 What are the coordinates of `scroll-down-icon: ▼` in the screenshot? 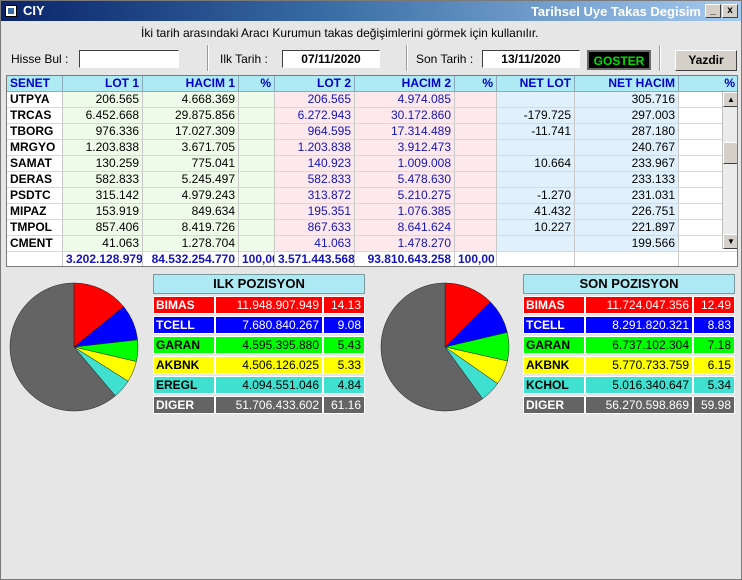 It's located at (730, 241).